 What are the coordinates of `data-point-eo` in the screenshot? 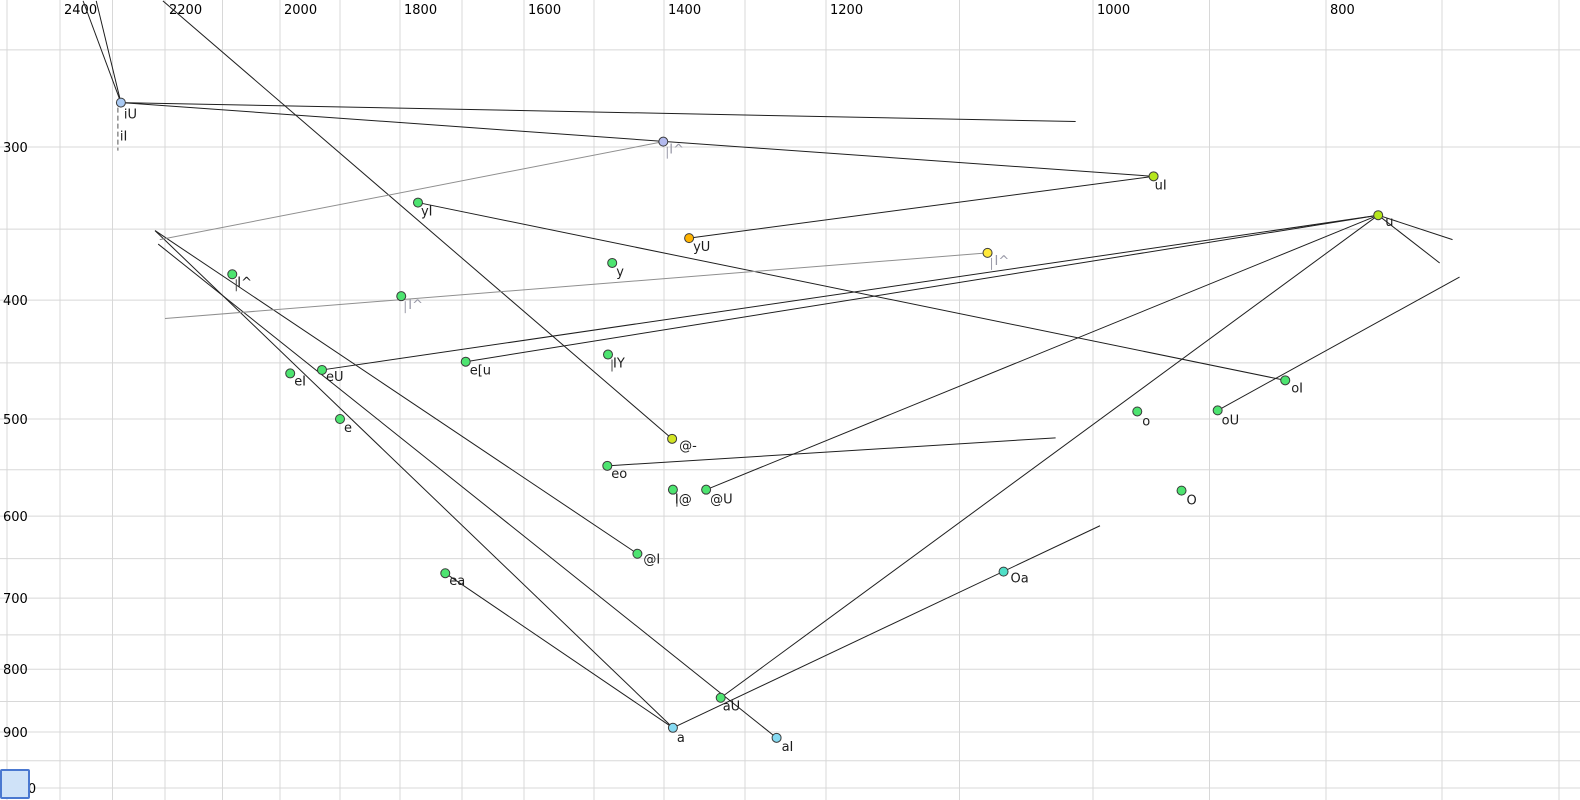 It's located at (607, 465).